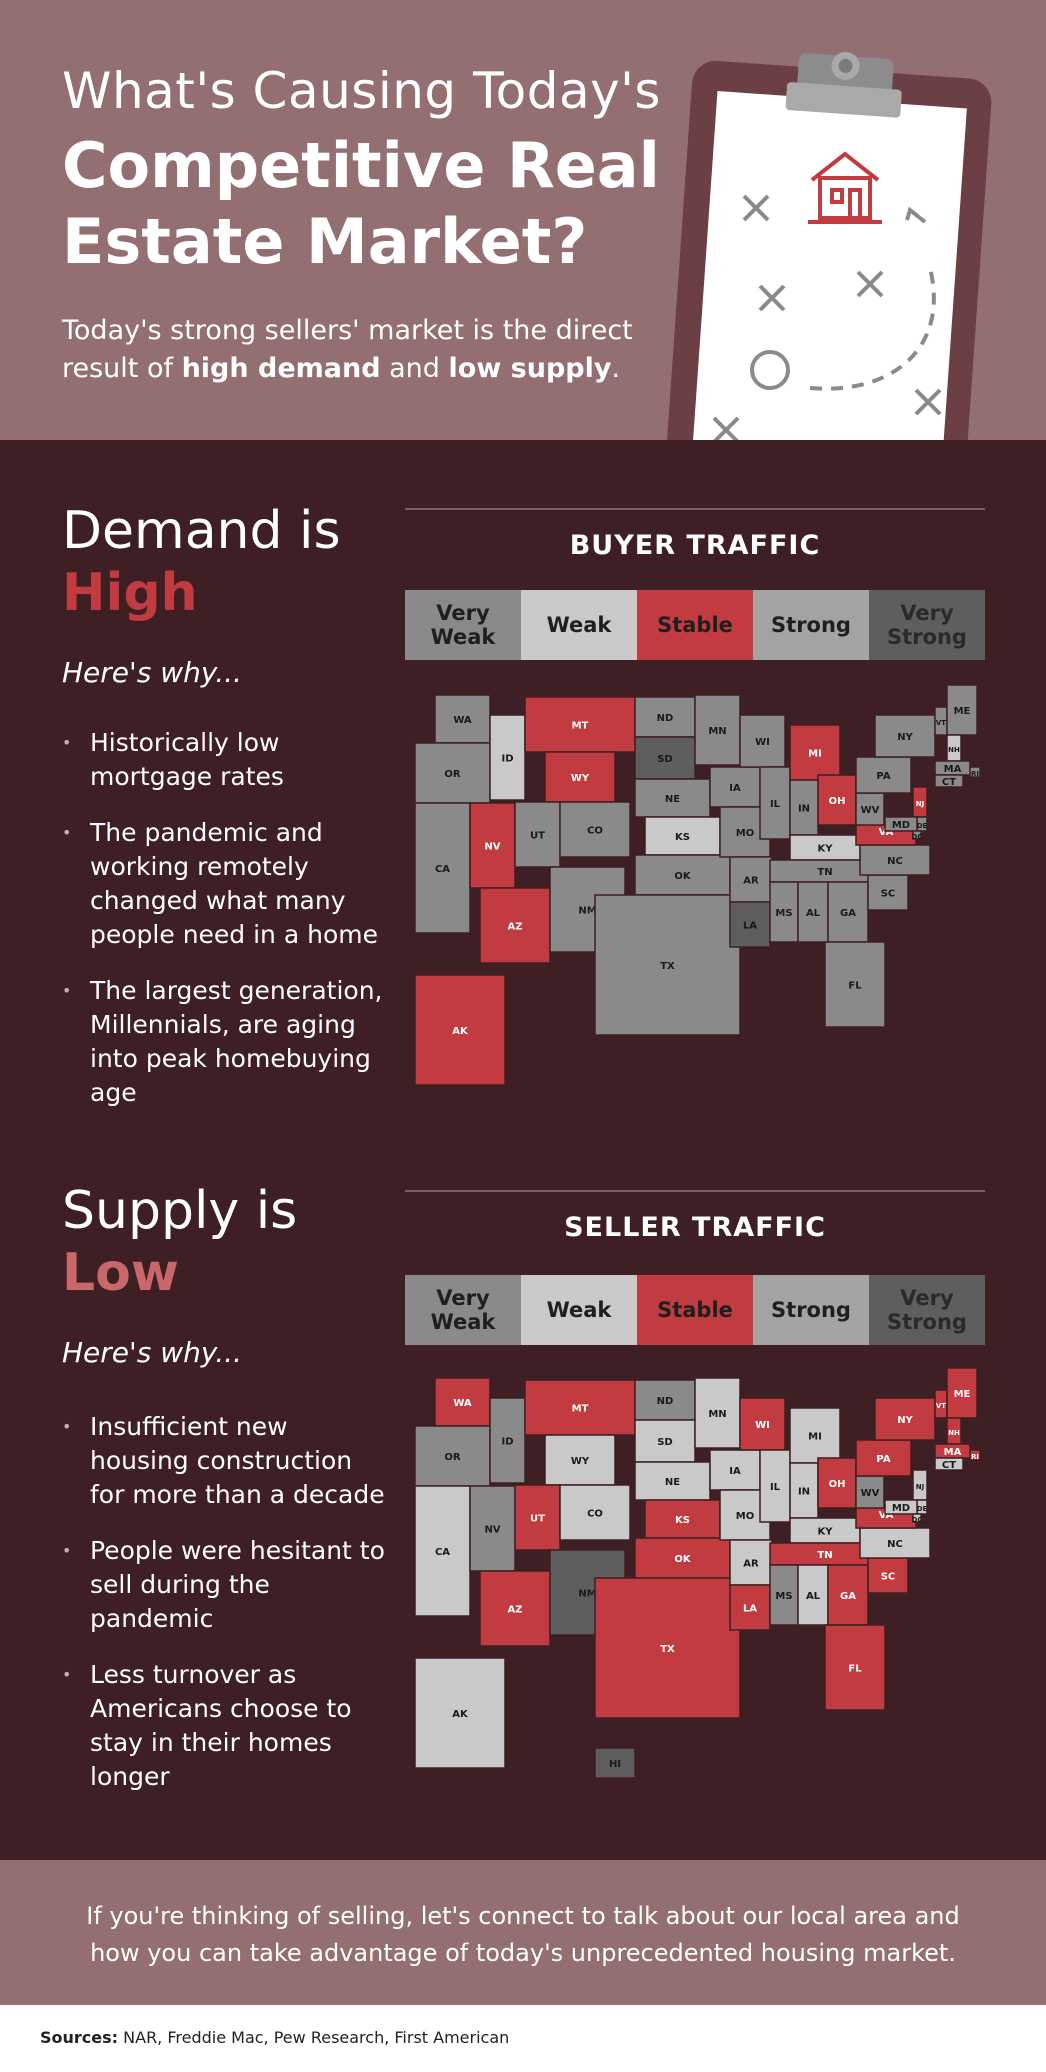 This screenshot has height=2072, width=1046. I want to click on state-md, so click(901, 824).